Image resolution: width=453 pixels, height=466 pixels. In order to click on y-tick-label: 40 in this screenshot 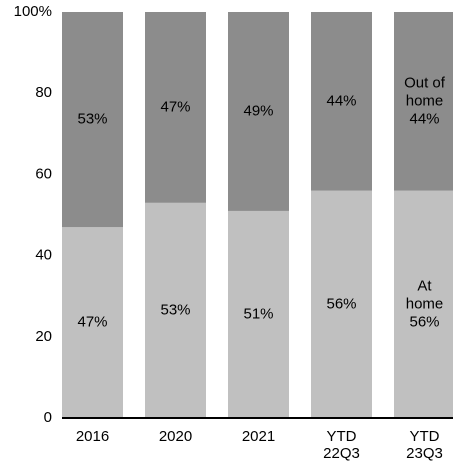, I will do `click(43, 255)`.